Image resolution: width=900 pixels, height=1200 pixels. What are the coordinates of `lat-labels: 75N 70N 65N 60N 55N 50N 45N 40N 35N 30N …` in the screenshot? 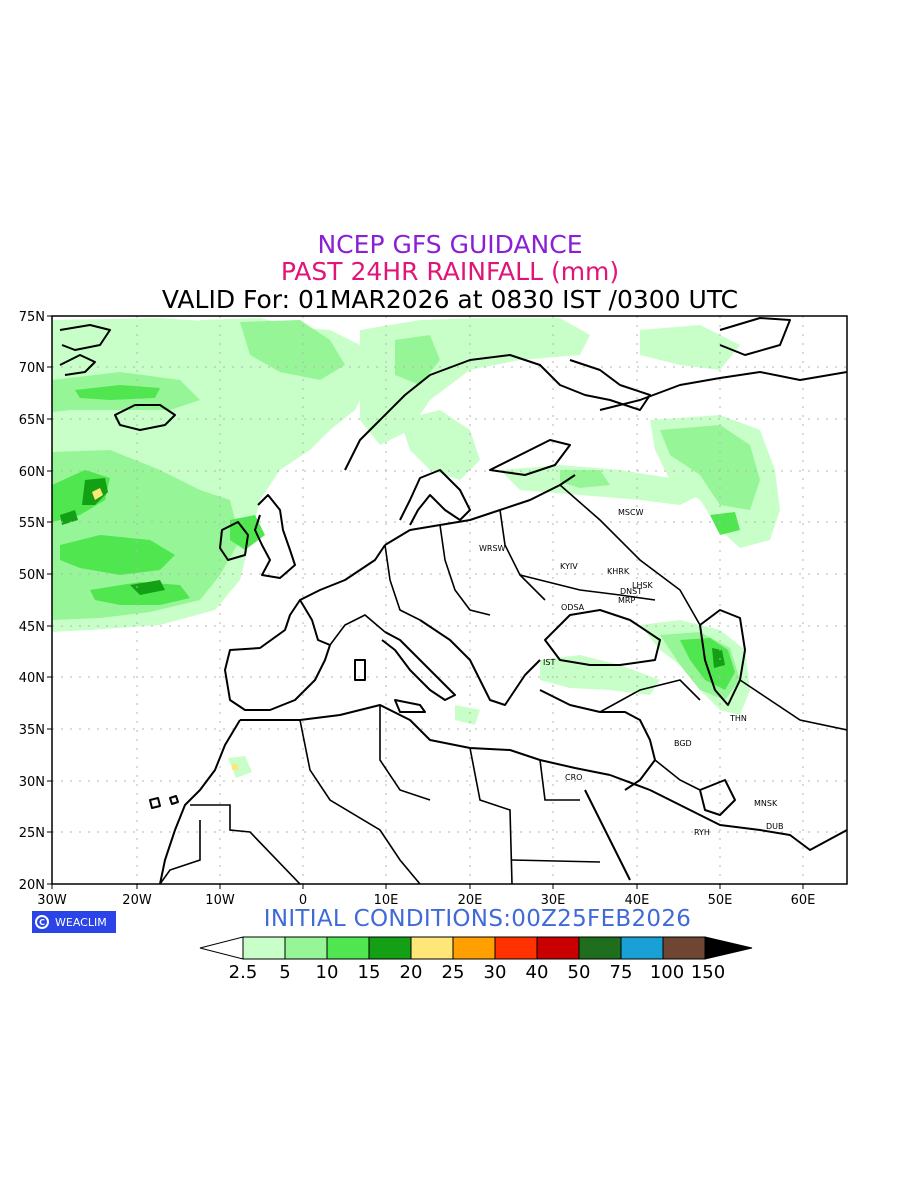 It's located at (32, 601).